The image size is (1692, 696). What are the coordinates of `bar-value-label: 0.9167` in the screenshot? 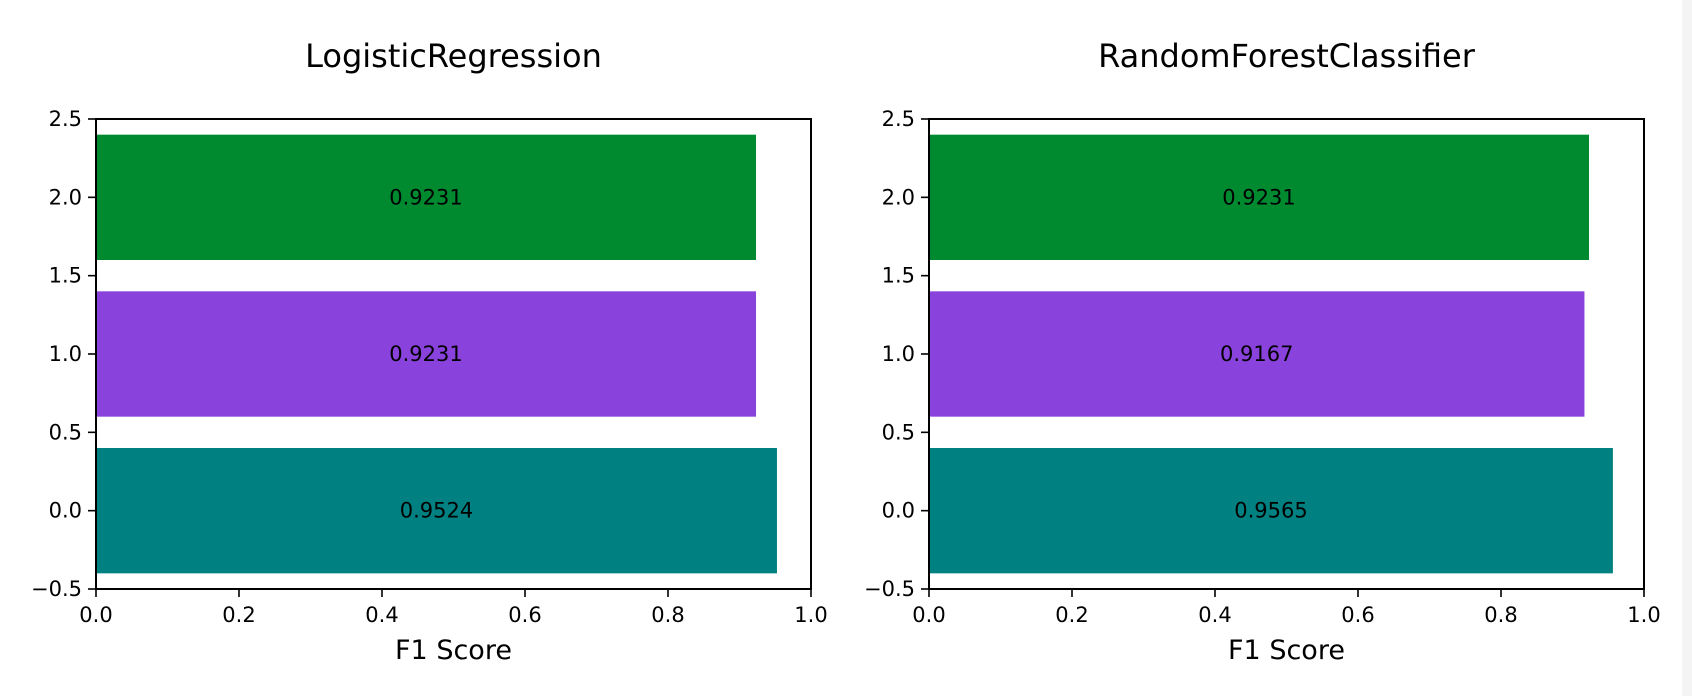 It's located at (1256, 354).